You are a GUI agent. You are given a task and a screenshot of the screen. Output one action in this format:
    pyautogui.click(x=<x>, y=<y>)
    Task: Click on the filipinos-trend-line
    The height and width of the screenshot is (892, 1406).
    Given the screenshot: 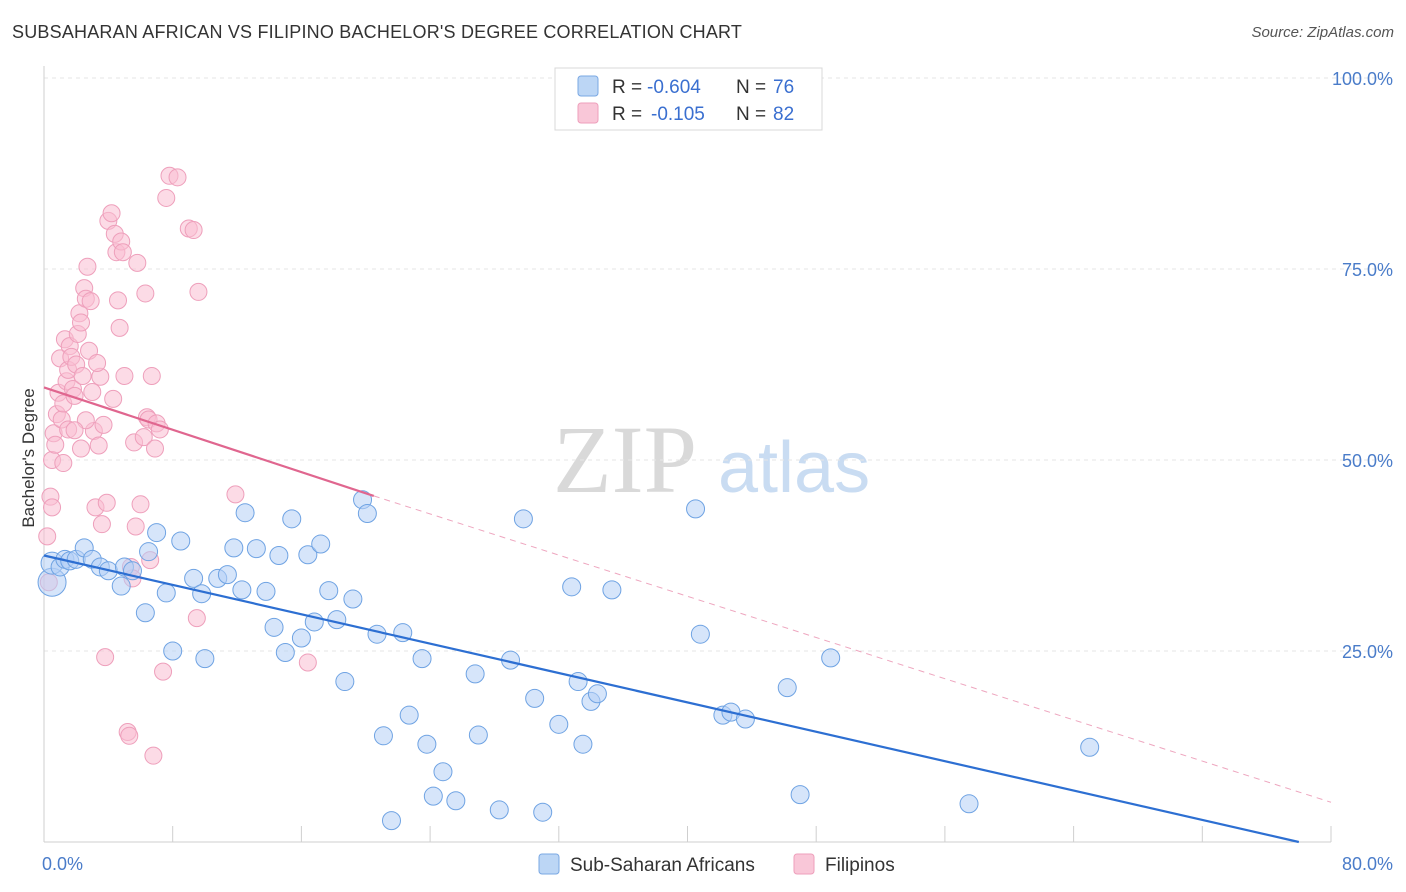 What is the action you would take?
    pyautogui.click(x=209, y=441)
    